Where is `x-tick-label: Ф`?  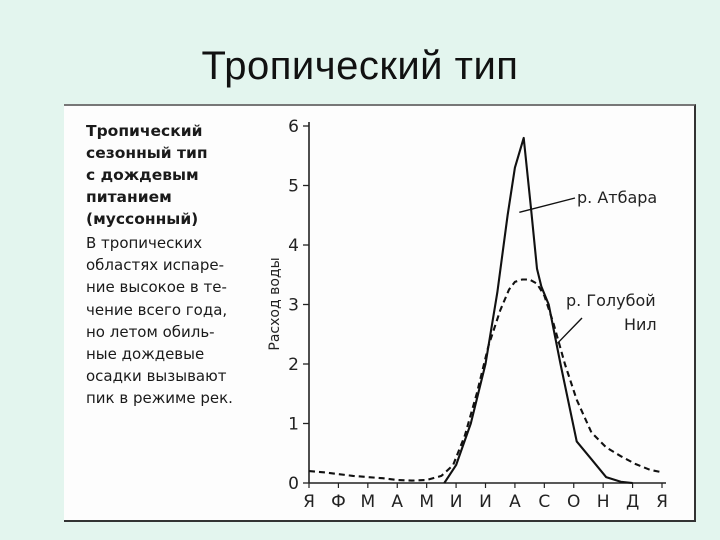
x-tick-label: Ф is located at coordinates (338, 502).